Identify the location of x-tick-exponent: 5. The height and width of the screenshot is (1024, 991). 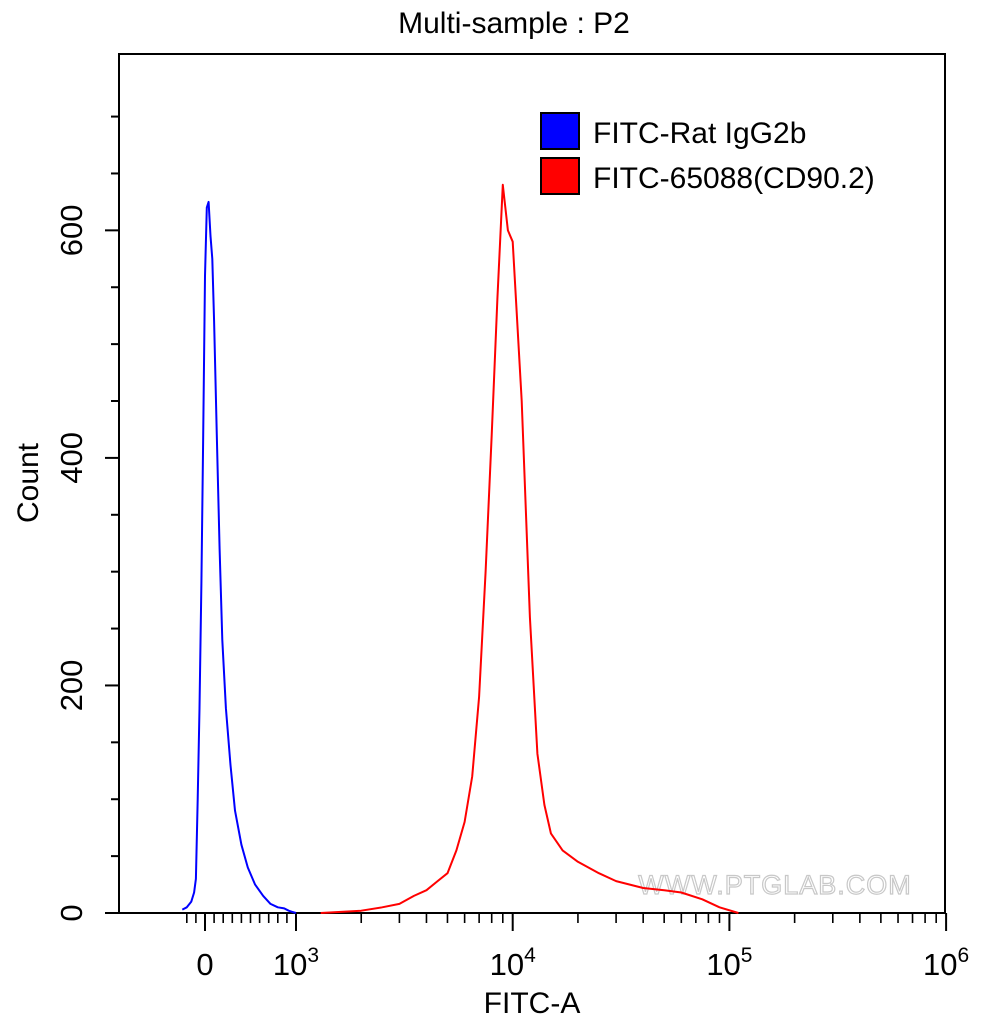
(747, 955).